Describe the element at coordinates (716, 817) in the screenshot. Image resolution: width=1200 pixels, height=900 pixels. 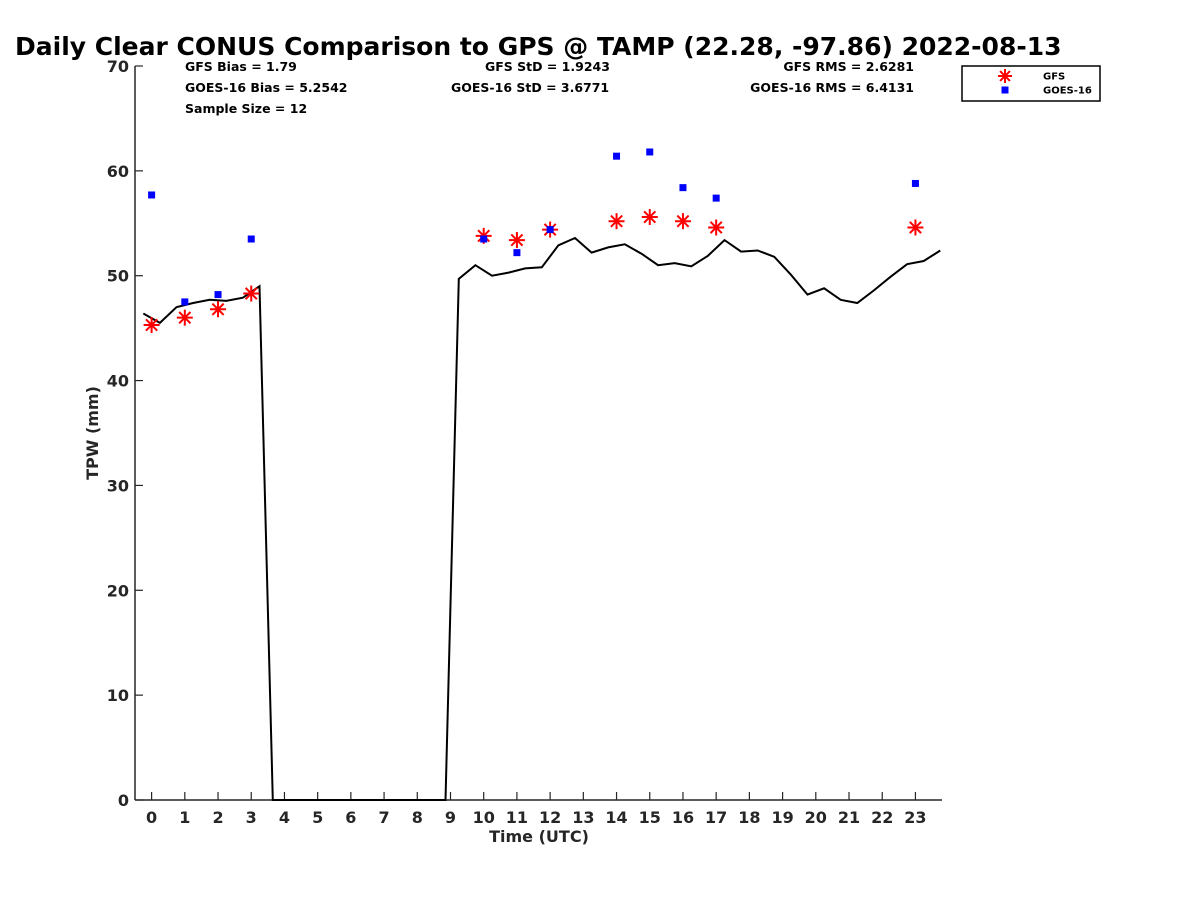
I see `x-tick-label: 17` at that location.